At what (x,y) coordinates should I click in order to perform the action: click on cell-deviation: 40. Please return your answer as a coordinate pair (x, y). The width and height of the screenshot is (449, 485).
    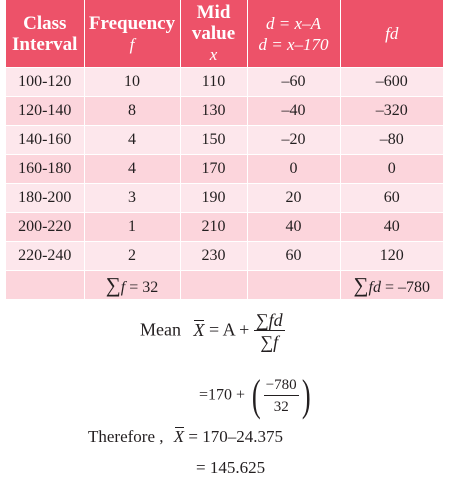
    Looking at the image, I should click on (294, 227).